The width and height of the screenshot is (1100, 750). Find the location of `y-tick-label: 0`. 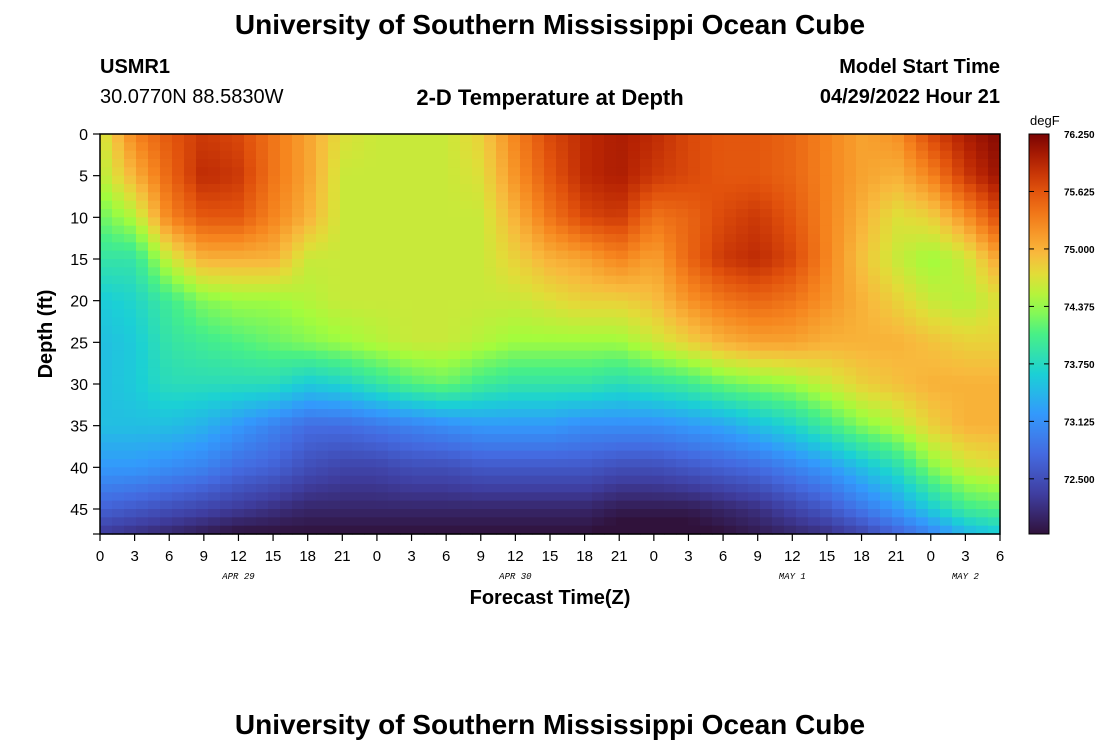

y-tick-label: 0 is located at coordinates (83, 135).